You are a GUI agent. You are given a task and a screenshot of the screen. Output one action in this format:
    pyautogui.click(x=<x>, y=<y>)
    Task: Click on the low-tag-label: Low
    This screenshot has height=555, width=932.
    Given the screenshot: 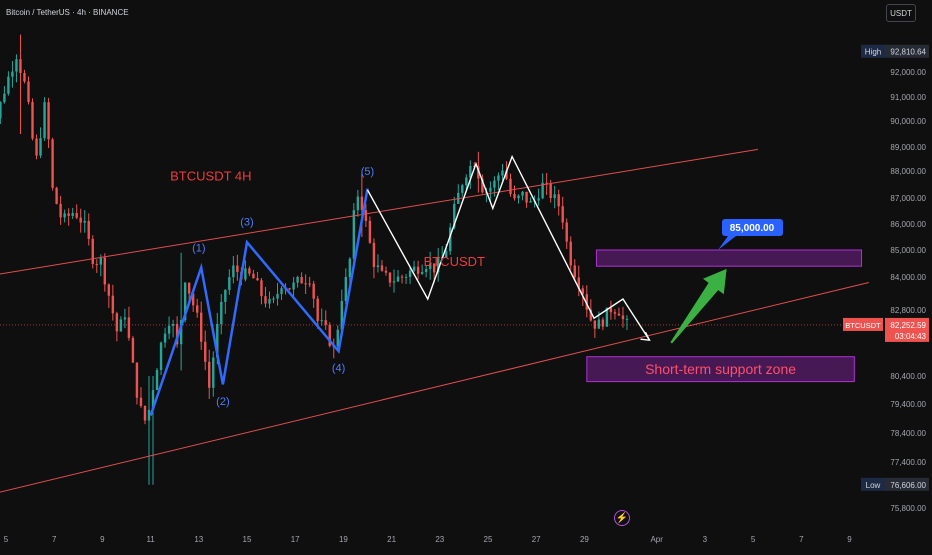 What is the action you would take?
    pyautogui.click(x=873, y=485)
    